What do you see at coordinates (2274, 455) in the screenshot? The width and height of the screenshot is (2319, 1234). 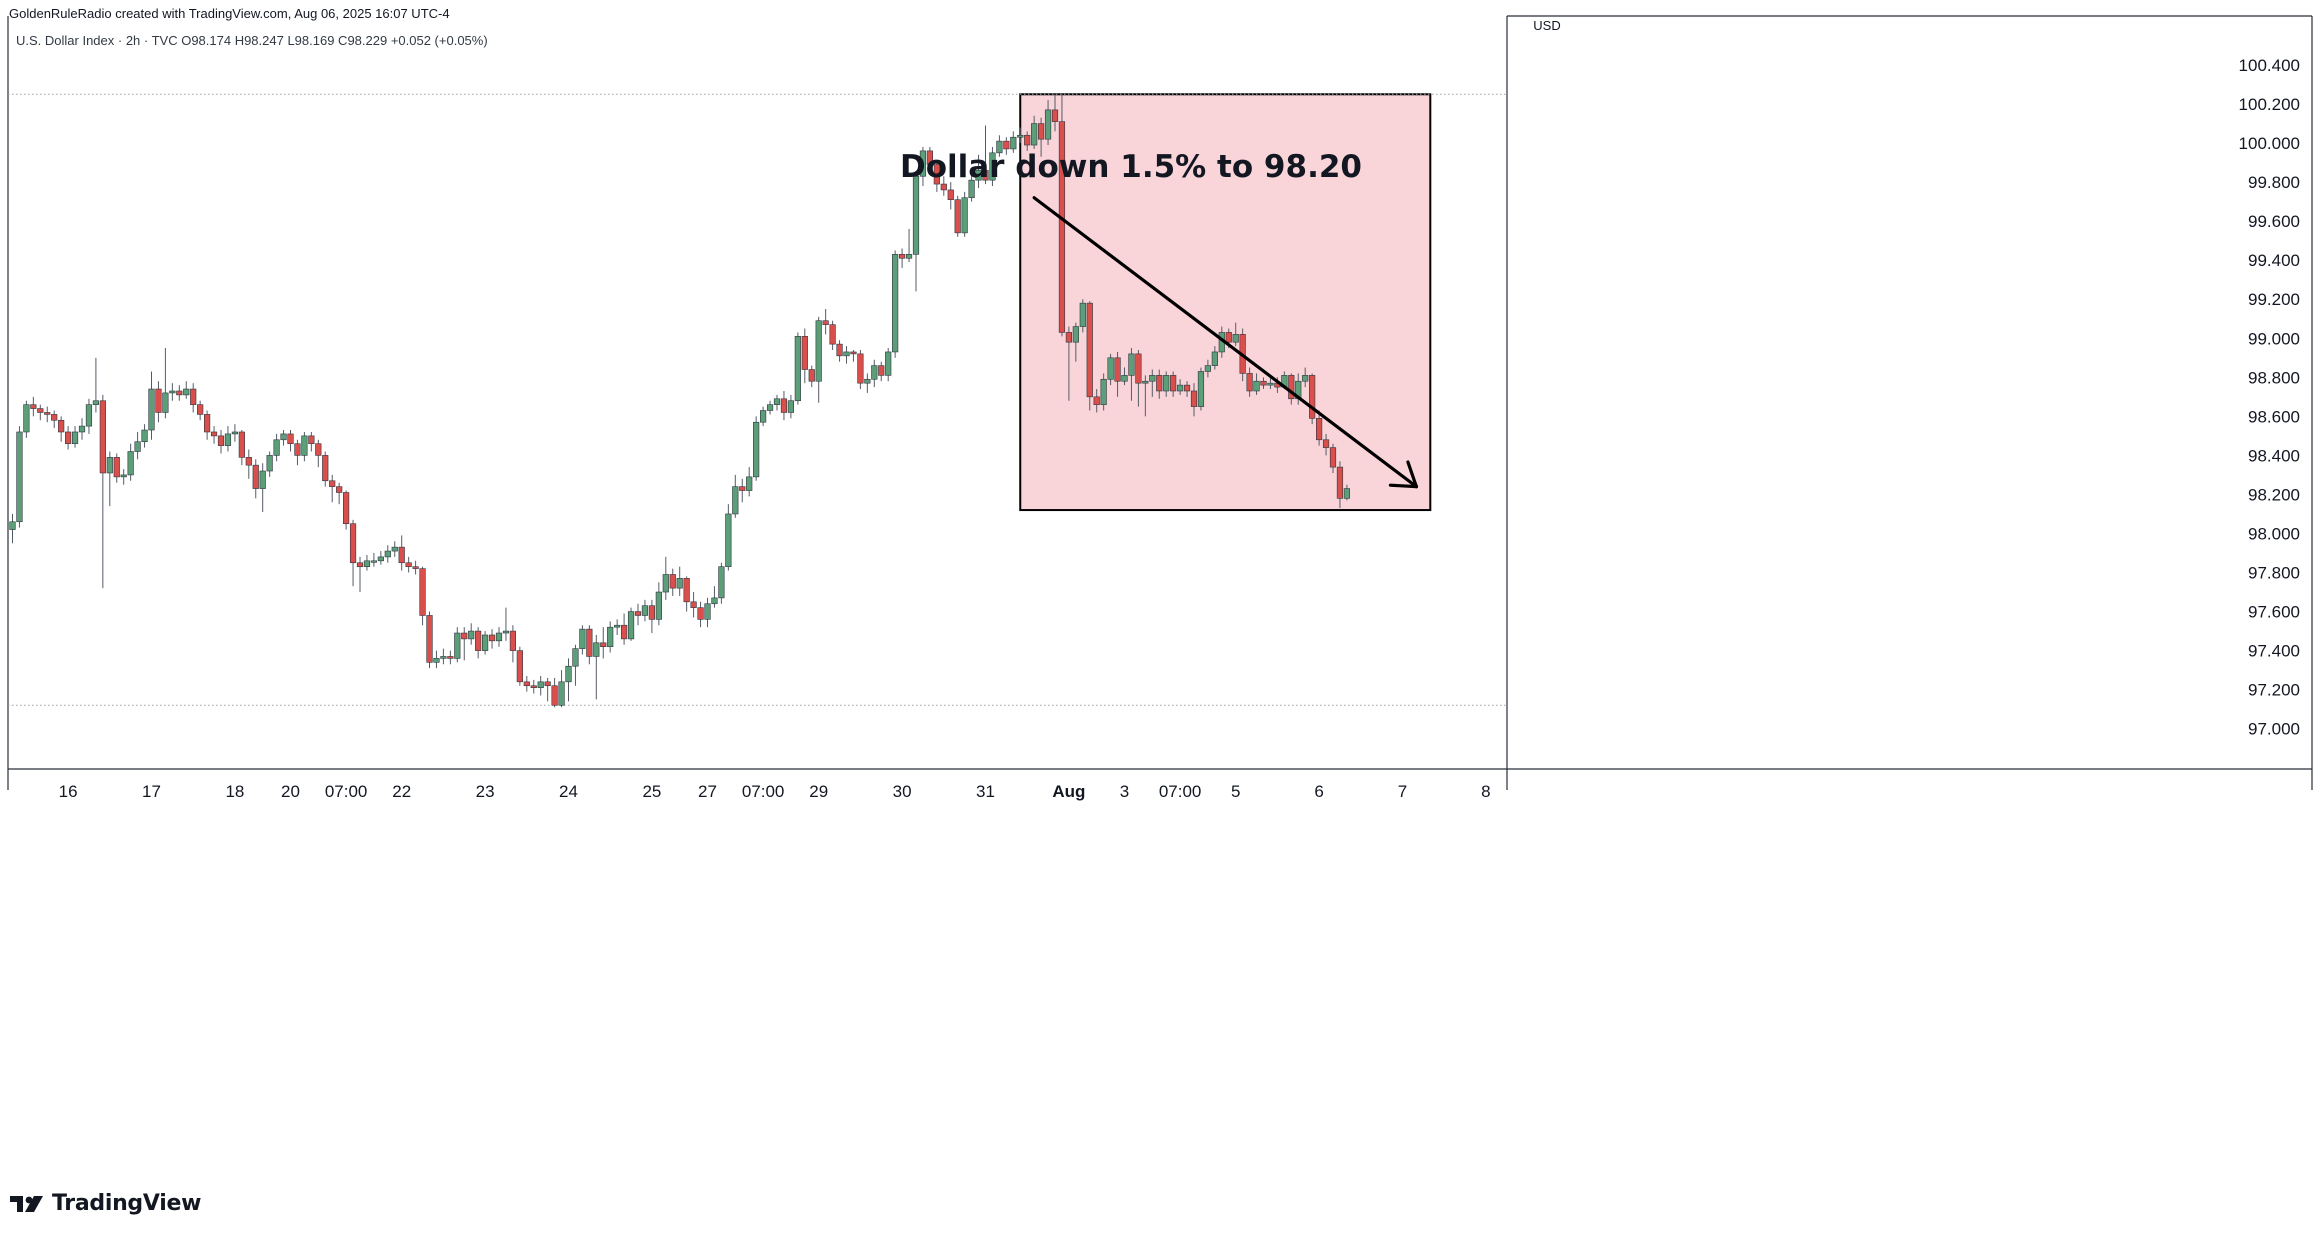 I see `y-tick-label: 98.400` at bounding box center [2274, 455].